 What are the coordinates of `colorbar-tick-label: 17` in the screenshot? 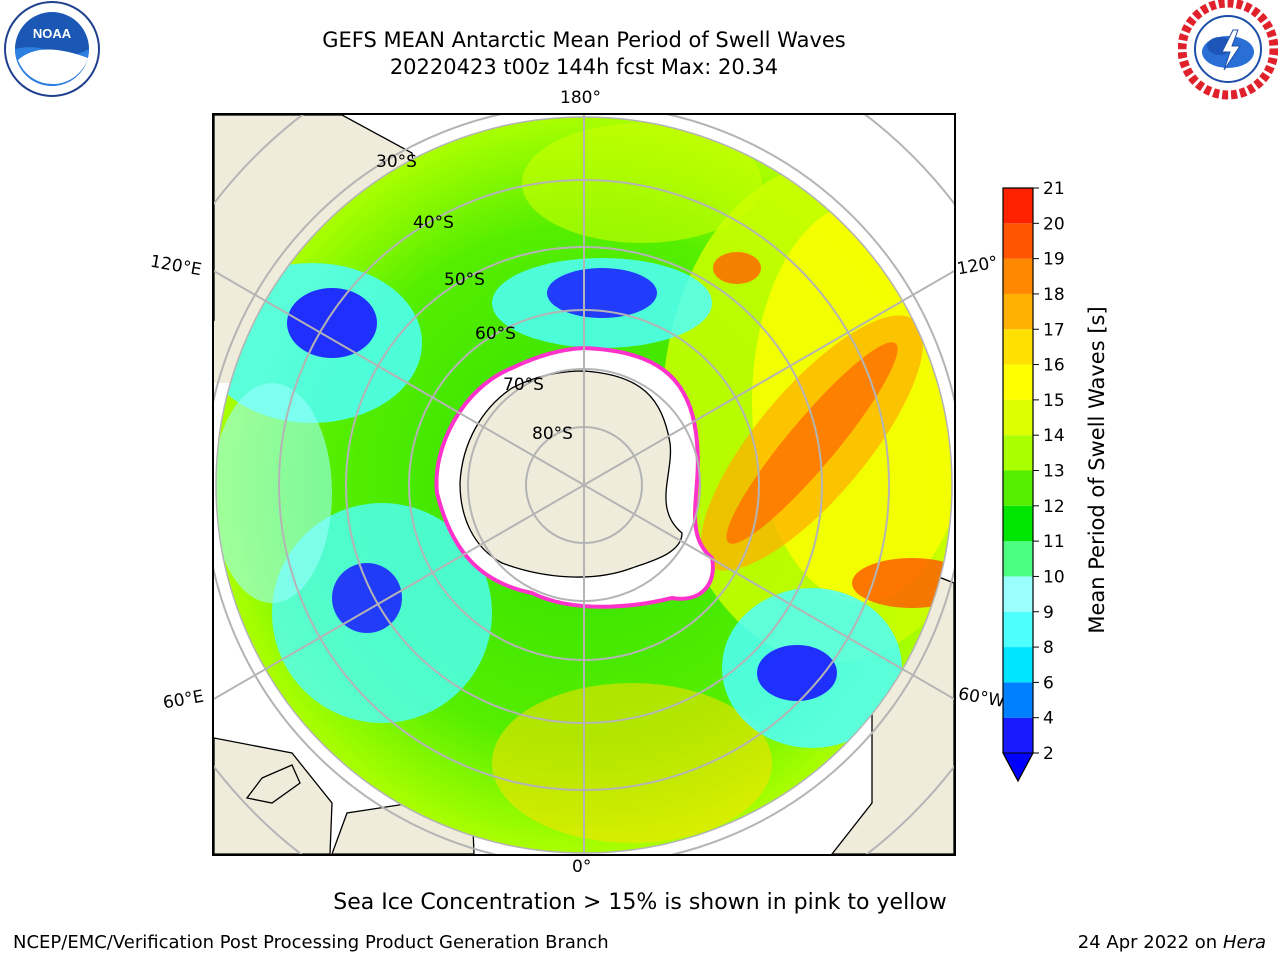 It's located at (1054, 330).